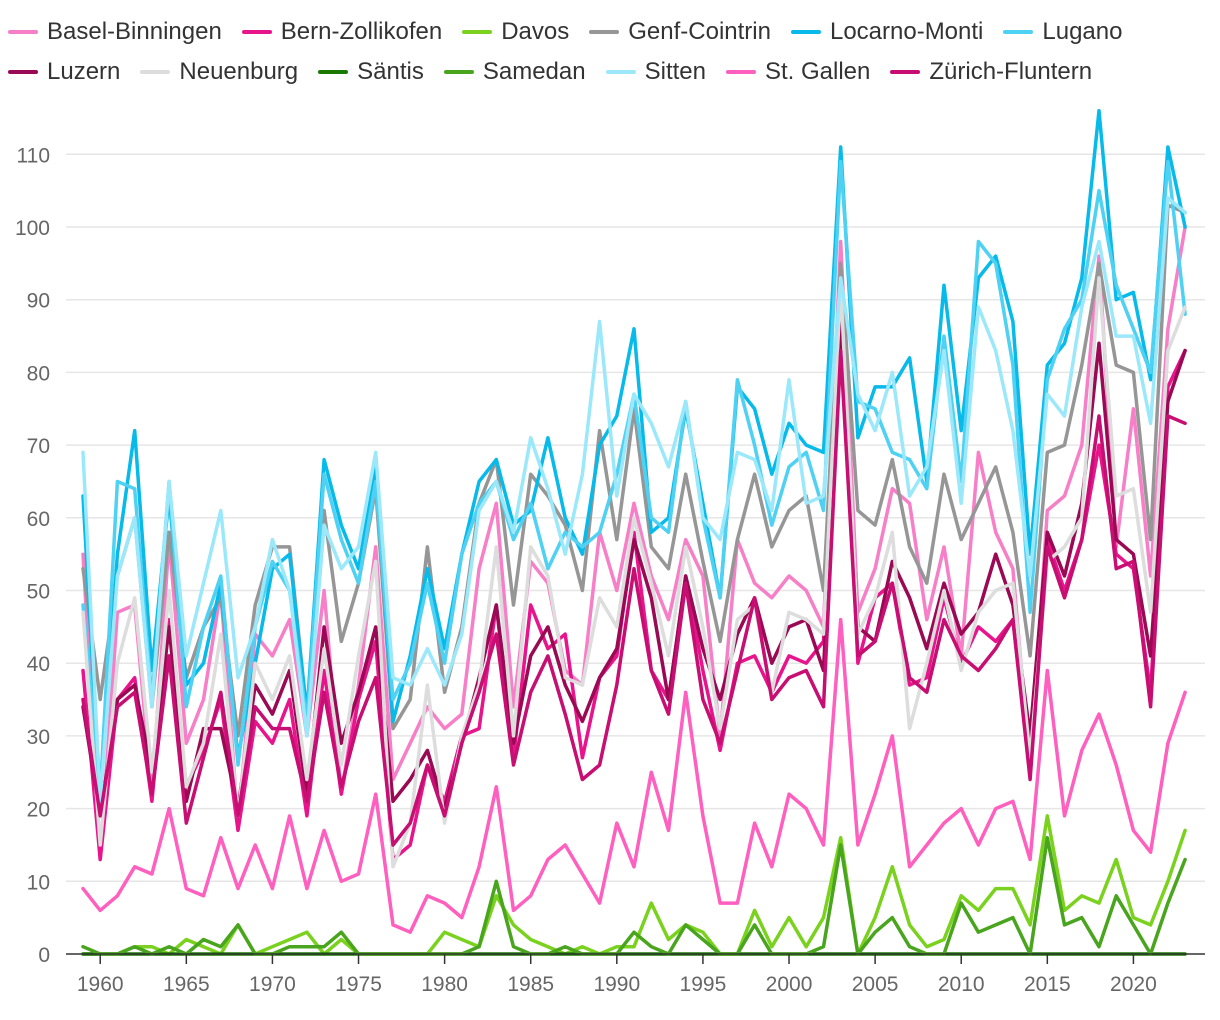 The width and height of the screenshot is (1220, 1020). I want to click on legend-label: Bern-Zollikofen, so click(361, 31).